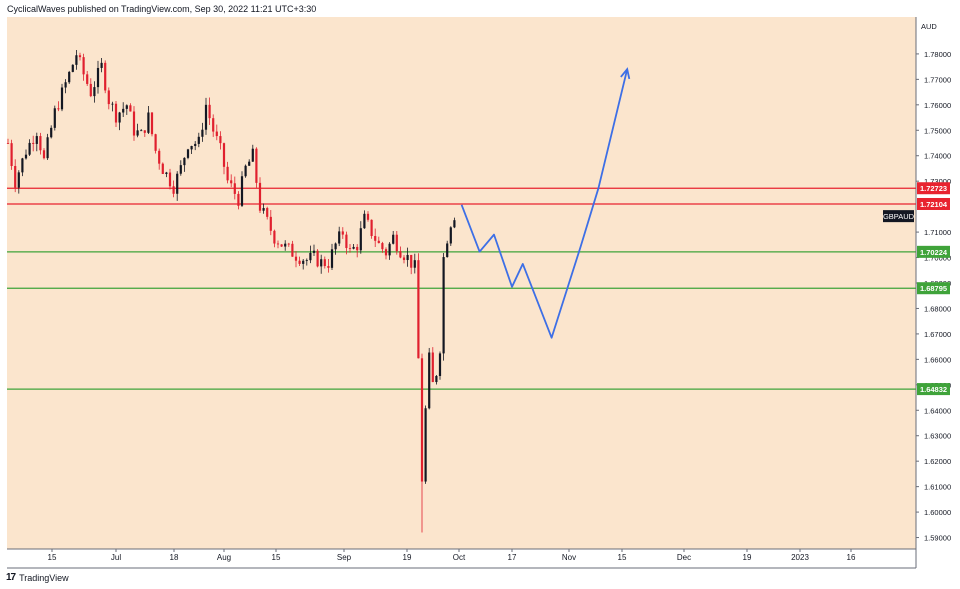 The image size is (960, 589). What do you see at coordinates (459, 557) in the screenshot?
I see `x-tick-label: Oct` at bounding box center [459, 557].